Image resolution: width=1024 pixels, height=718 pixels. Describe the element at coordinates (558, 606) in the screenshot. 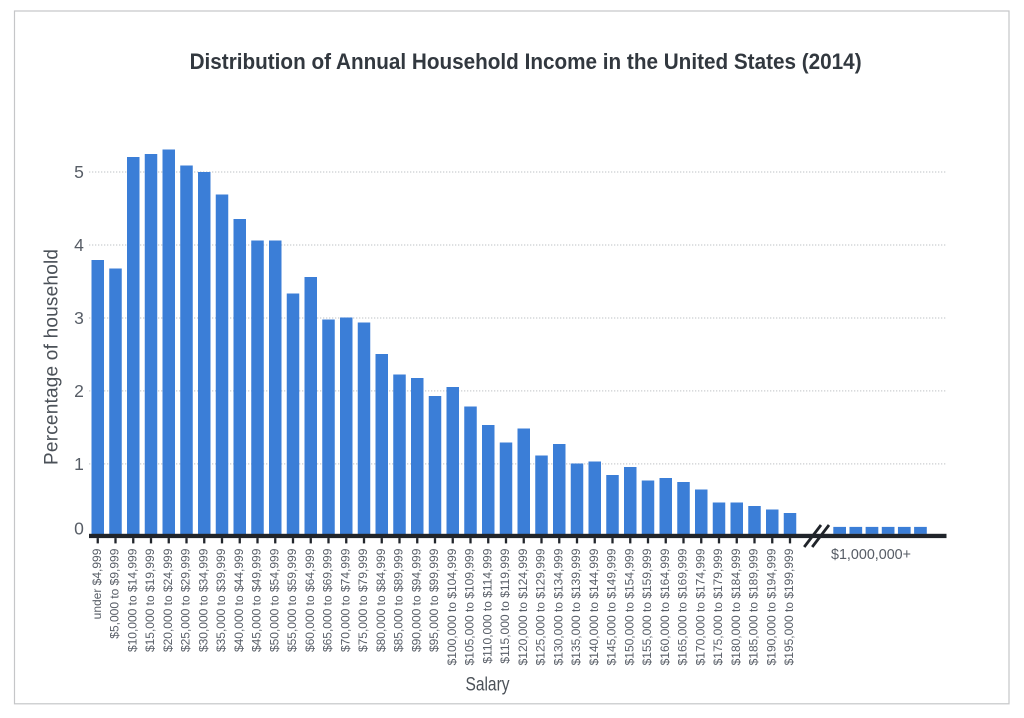

I see `svg-text: $130,000 to $134,999` at that location.